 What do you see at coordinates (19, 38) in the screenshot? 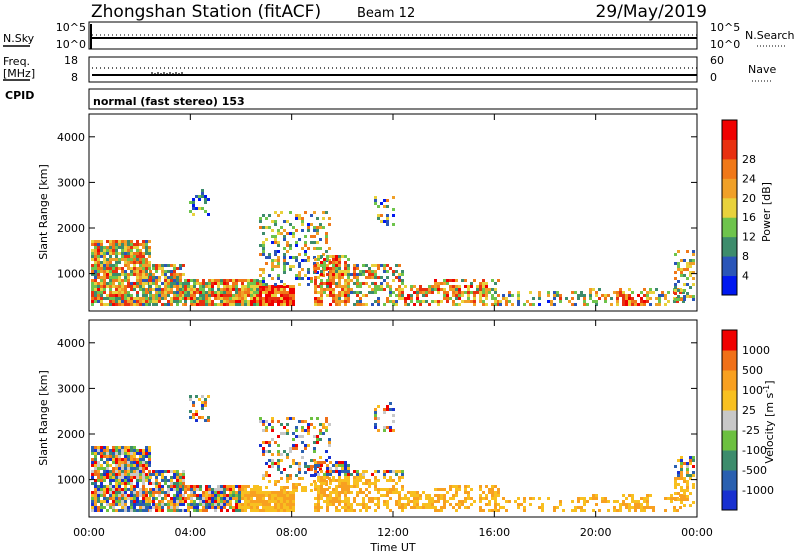
I see `sky-left-label: N.Sky` at bounding box center [19, 38].